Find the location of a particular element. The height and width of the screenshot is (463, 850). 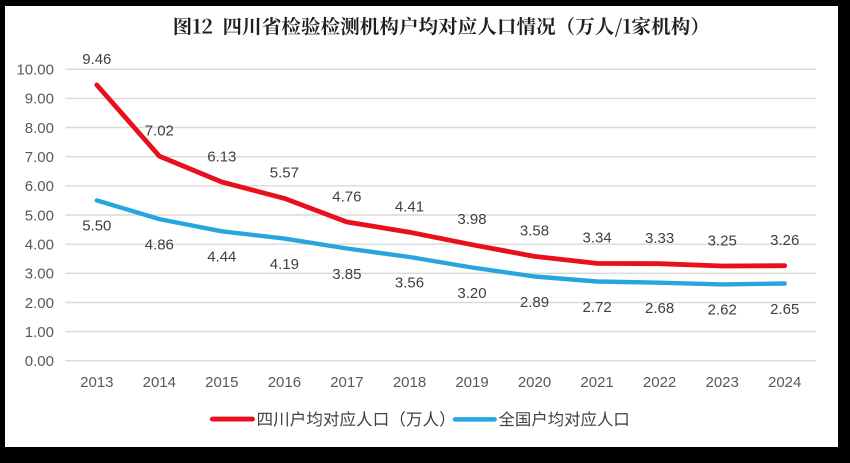

svg-text: 6.00 is located at coordinates (39, 186).